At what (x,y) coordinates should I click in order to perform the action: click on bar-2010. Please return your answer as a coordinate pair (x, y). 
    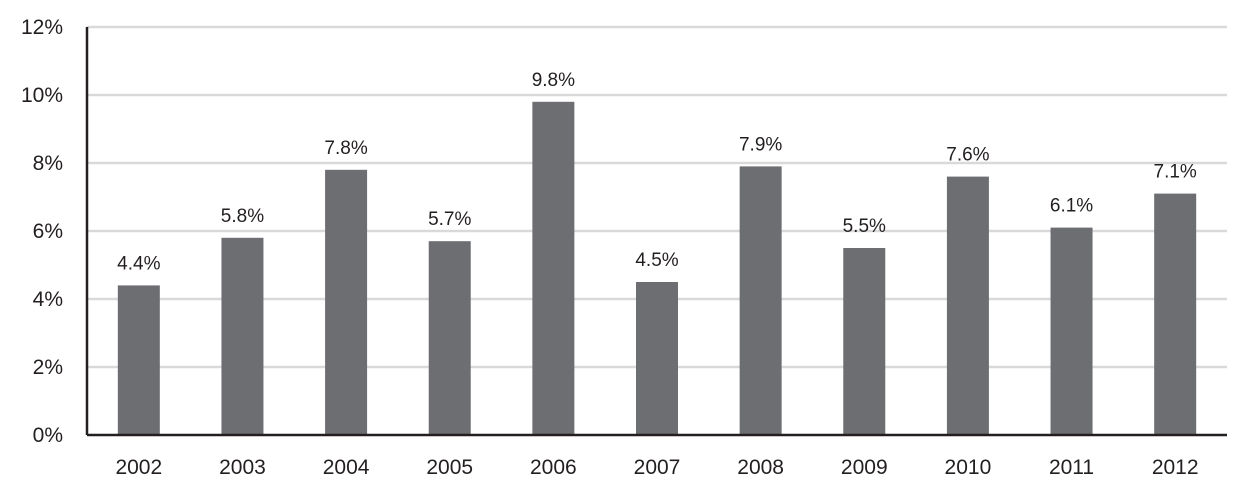
    Looking at the image, I should click on (967, 305).